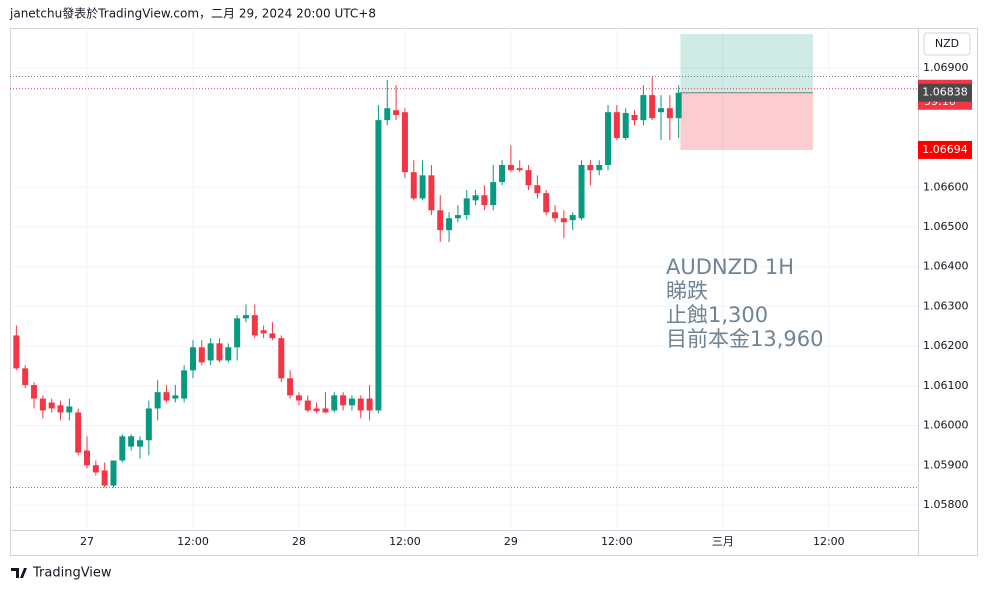 The image size is (987, 595). Describe the element at coordinates (746, 63) in the screenshot. I see `target-zone` at that location.